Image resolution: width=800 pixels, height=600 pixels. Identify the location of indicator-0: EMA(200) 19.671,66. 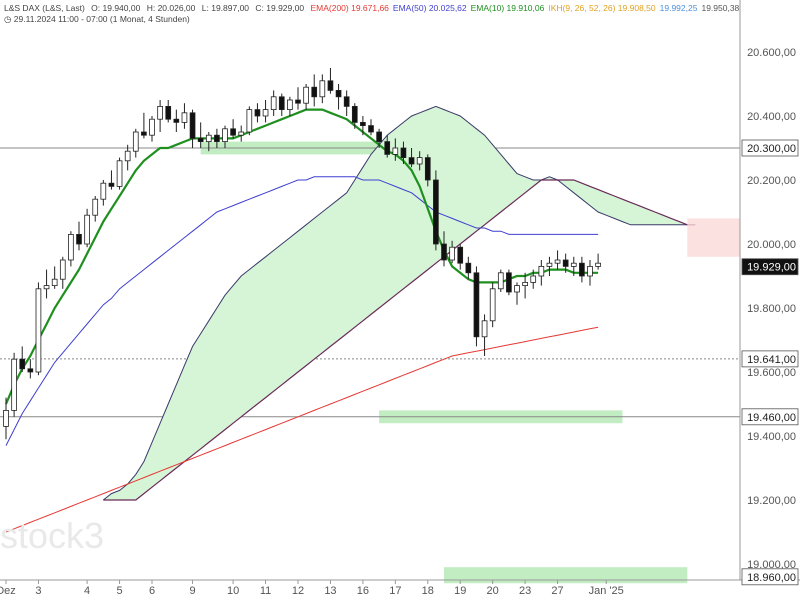
(349, 8).